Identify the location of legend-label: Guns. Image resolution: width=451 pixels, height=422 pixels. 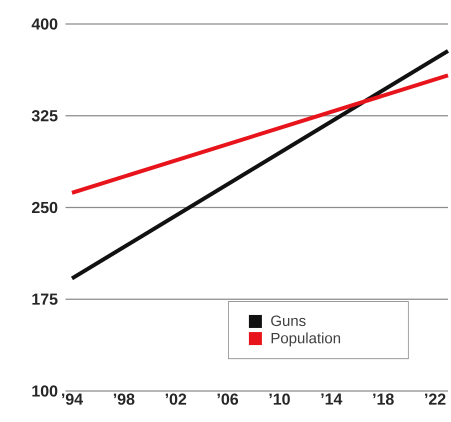
(288, 320).